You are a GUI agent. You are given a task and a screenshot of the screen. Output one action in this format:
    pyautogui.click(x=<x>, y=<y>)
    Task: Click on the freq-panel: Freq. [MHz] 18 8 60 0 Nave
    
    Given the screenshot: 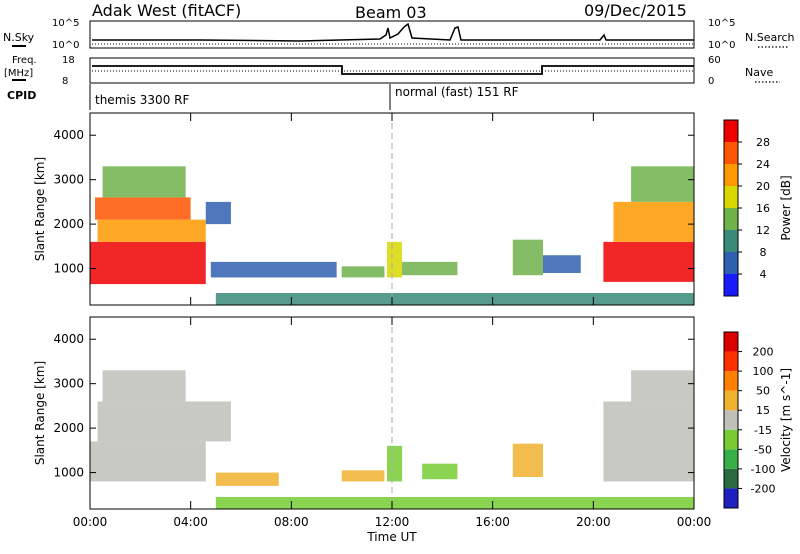 What is the action you would take?
    pyautogui.click(x=392, y=71)
    